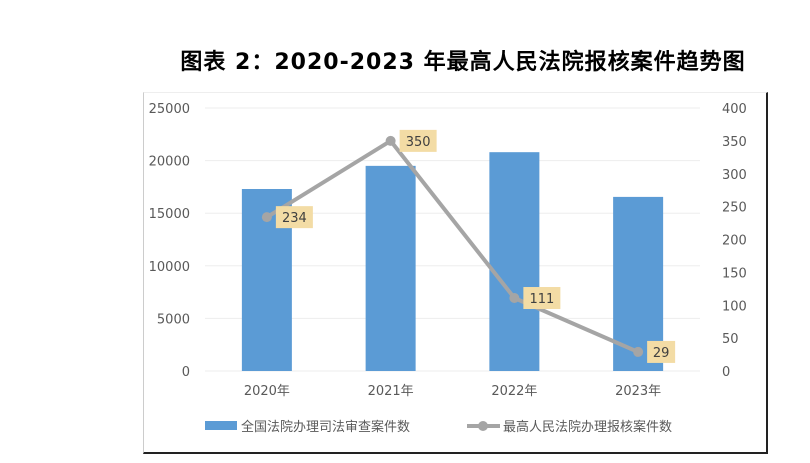  Describe the element at coordinates (325, 427) in the screenshot. I see `legend-label: 全国法院办理司法审查案件数` at that location.